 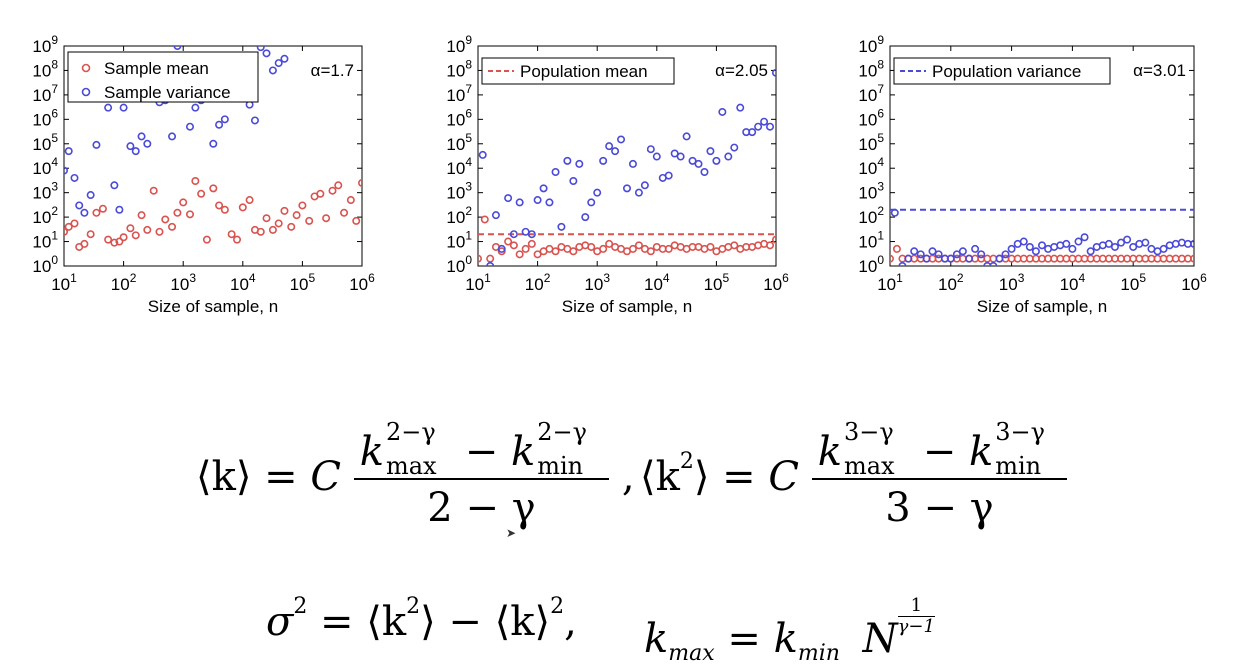 What do you see at coordinates (1194, 282) in the screenshot?
I see `x-tick-label: 10⁶` at bounding box center [1194, 282].